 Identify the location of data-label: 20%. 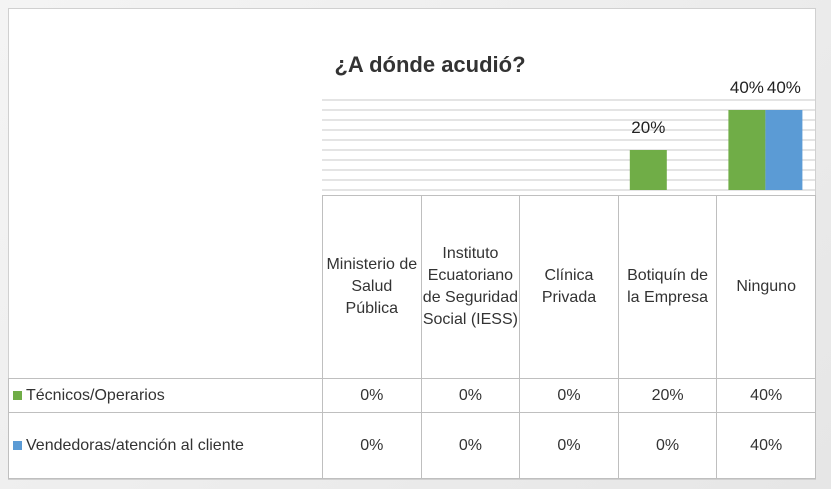
(648, 127).